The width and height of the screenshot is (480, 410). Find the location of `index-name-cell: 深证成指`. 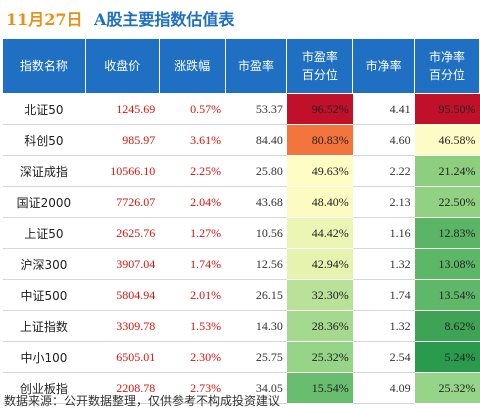

index-name-cell: 深证成指 is located at coordinates (44, 171).